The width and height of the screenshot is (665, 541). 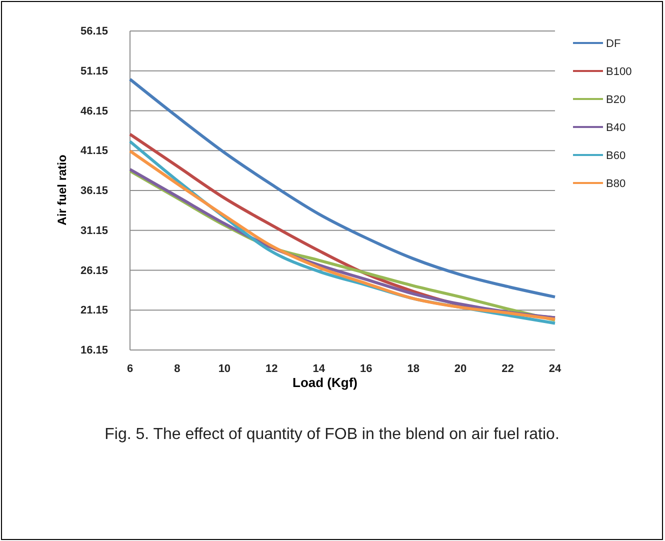 What do you see at coordinates (62, 190) in the screenshot?
I see `y-axis-title: Air fuel ratio` at bounding box center [62, 190].